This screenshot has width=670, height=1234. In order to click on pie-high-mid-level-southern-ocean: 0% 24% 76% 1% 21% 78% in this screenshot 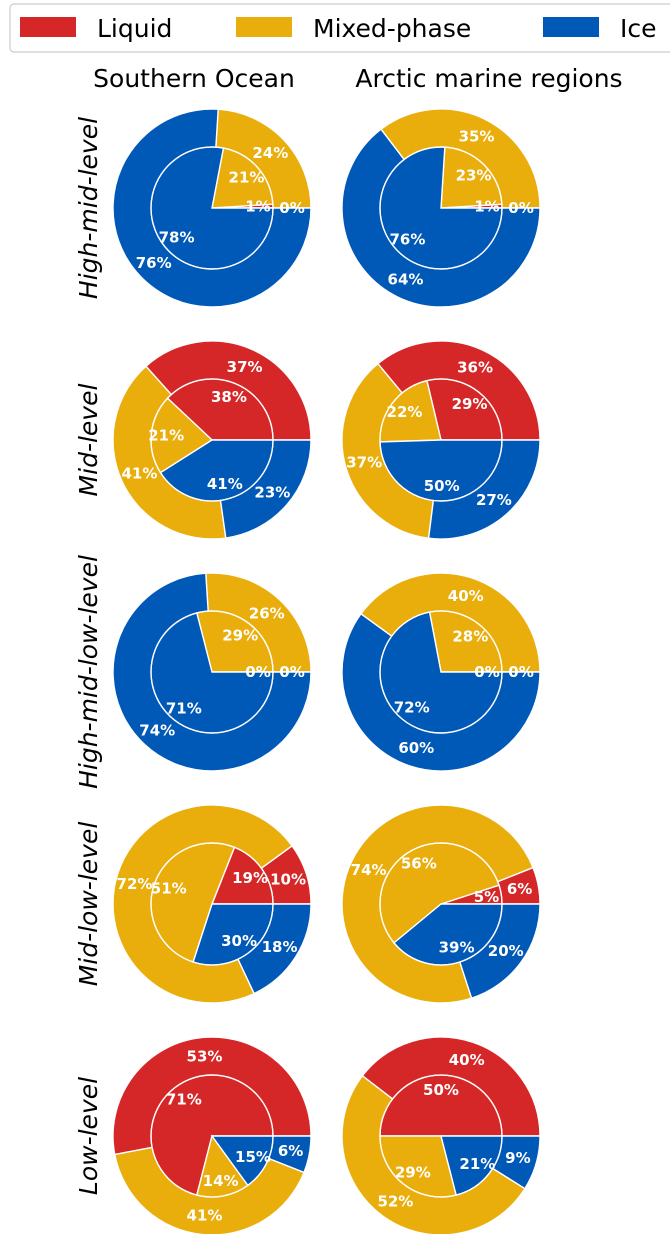, I will do `click(212, 208)`.